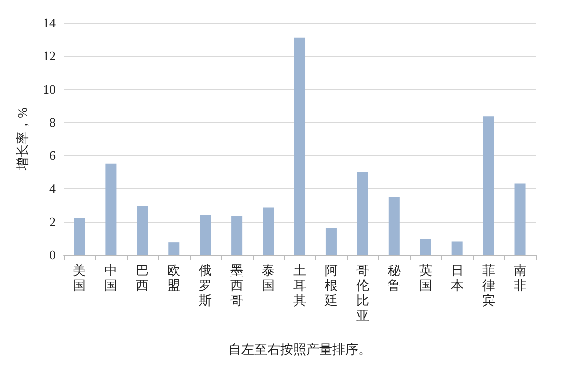  I want to click on x-tick-label: 日本, so click(457, 278).